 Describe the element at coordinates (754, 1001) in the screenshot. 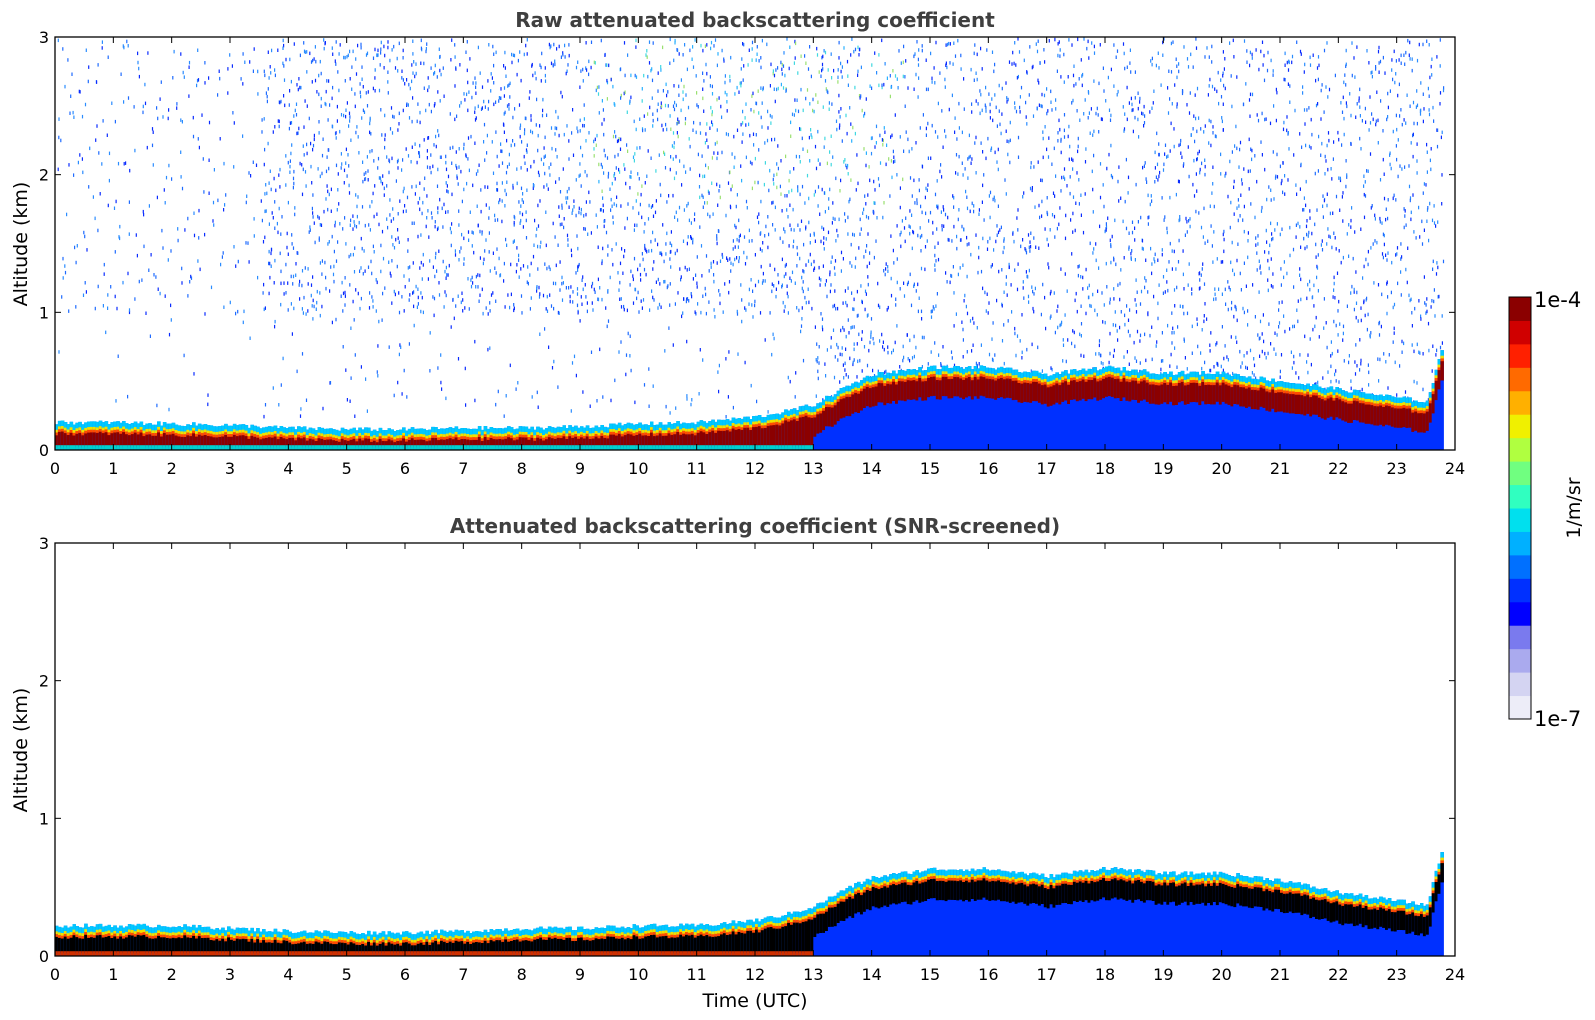

I see `x-axis-label: Time (UTC)` at that location.